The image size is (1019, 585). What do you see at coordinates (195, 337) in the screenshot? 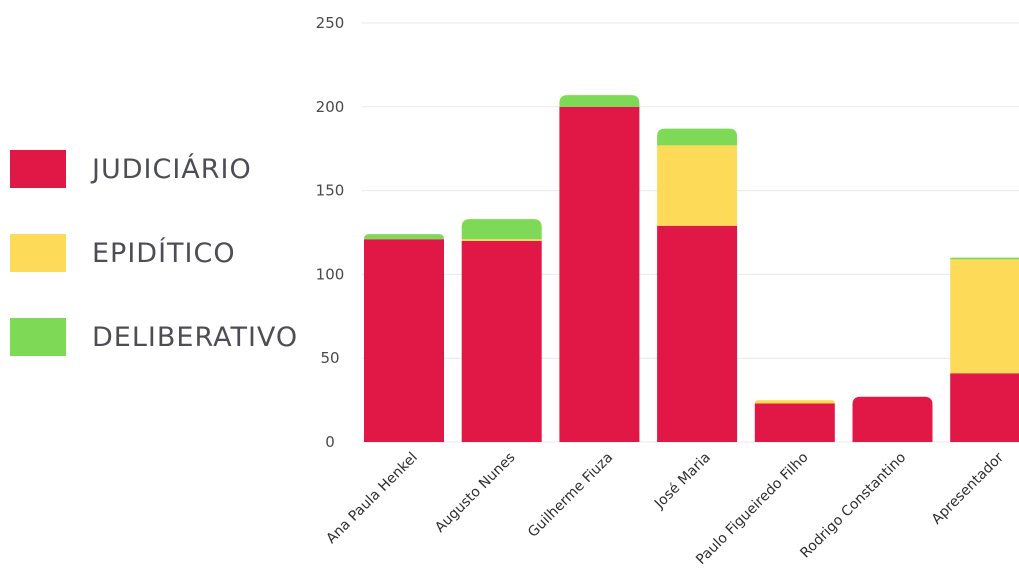
I see `legend-label-deliberativo: DELIBERATIVO` at bounding box center [195, 337].